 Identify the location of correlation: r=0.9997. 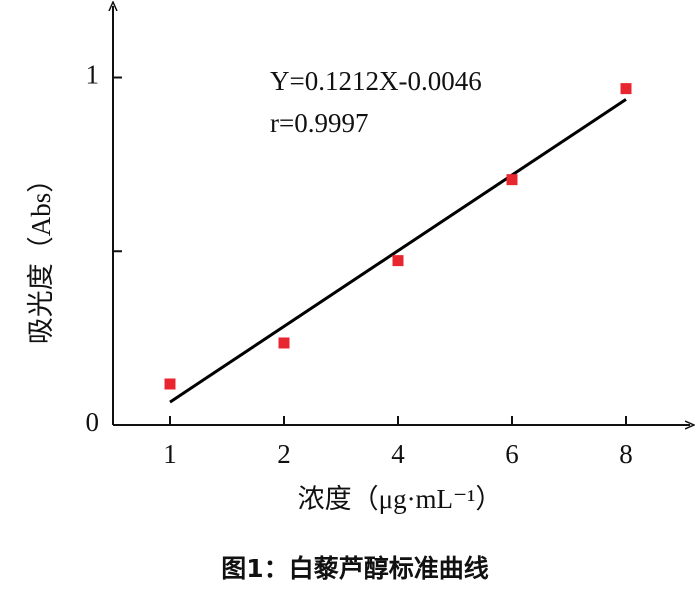
(319, 123).